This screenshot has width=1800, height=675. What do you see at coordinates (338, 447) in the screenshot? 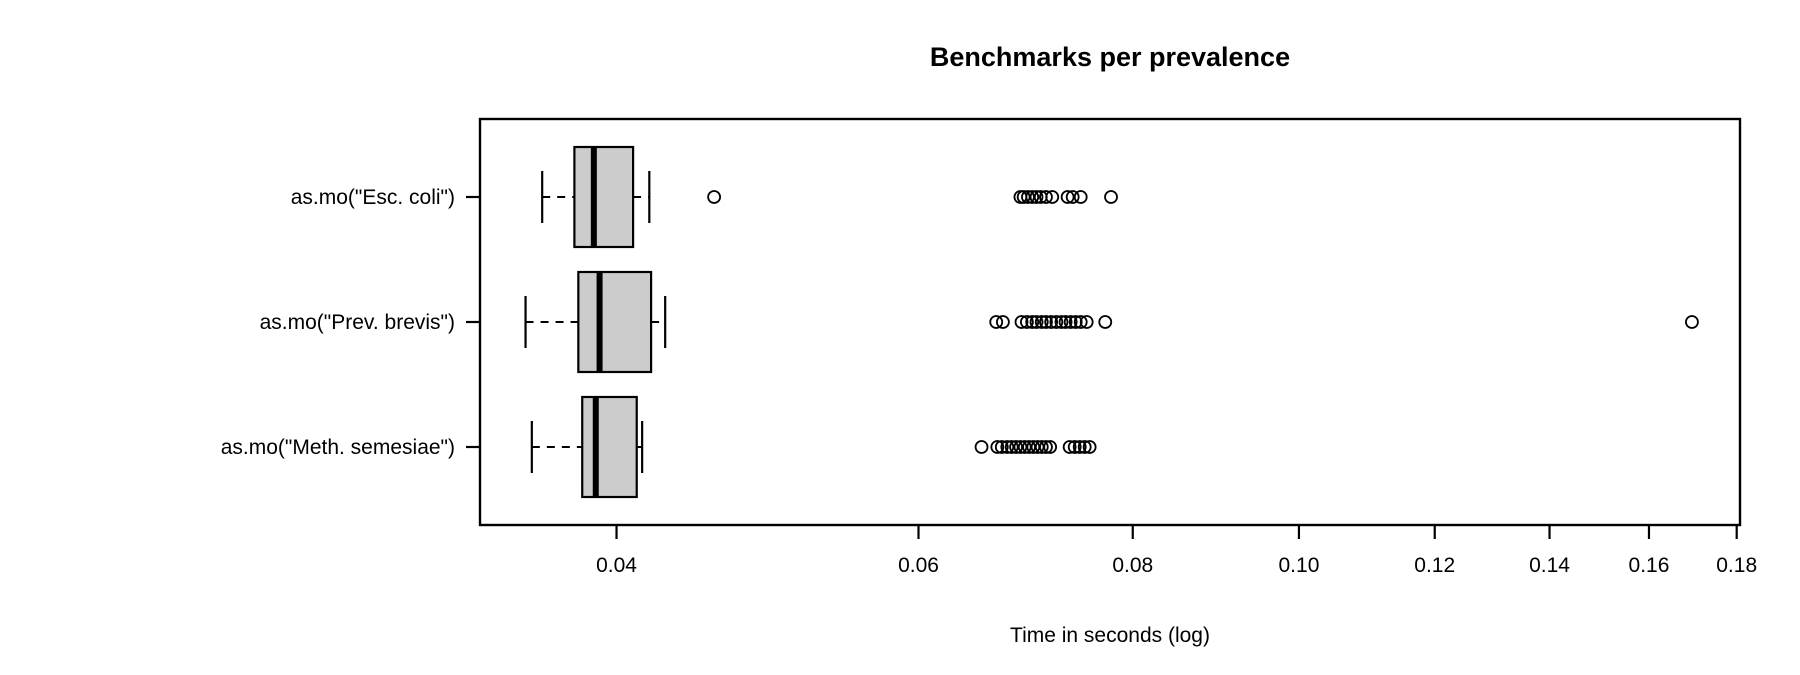
I see `y-axis-label: as.mo("Meth. semesiae")` at bounding box center [338, 447].